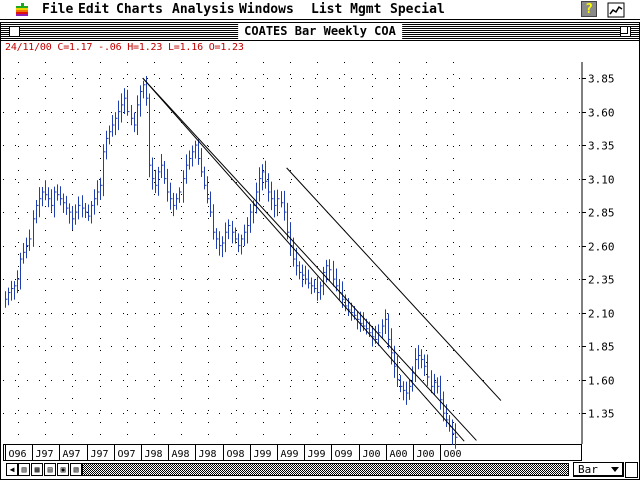 This screenshot has height=480, width=640. What do you see at coordinates (616, 10) in the screenshot?
I see `application-icon` at bounding box center [616, 10].